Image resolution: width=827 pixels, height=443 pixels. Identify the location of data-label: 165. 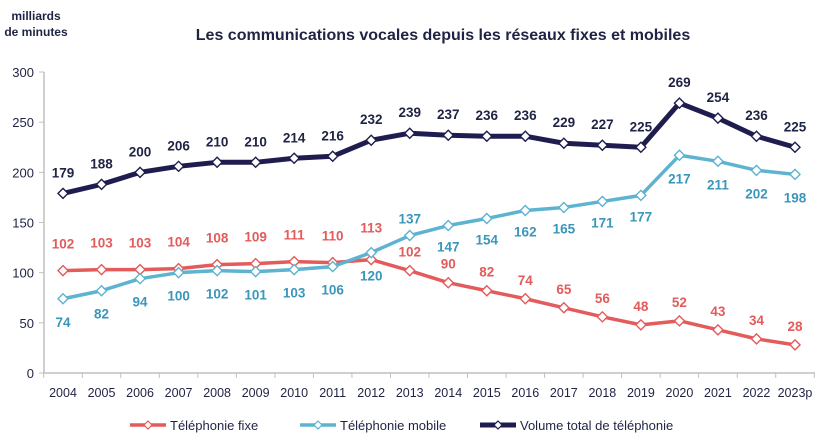
(564, 228).